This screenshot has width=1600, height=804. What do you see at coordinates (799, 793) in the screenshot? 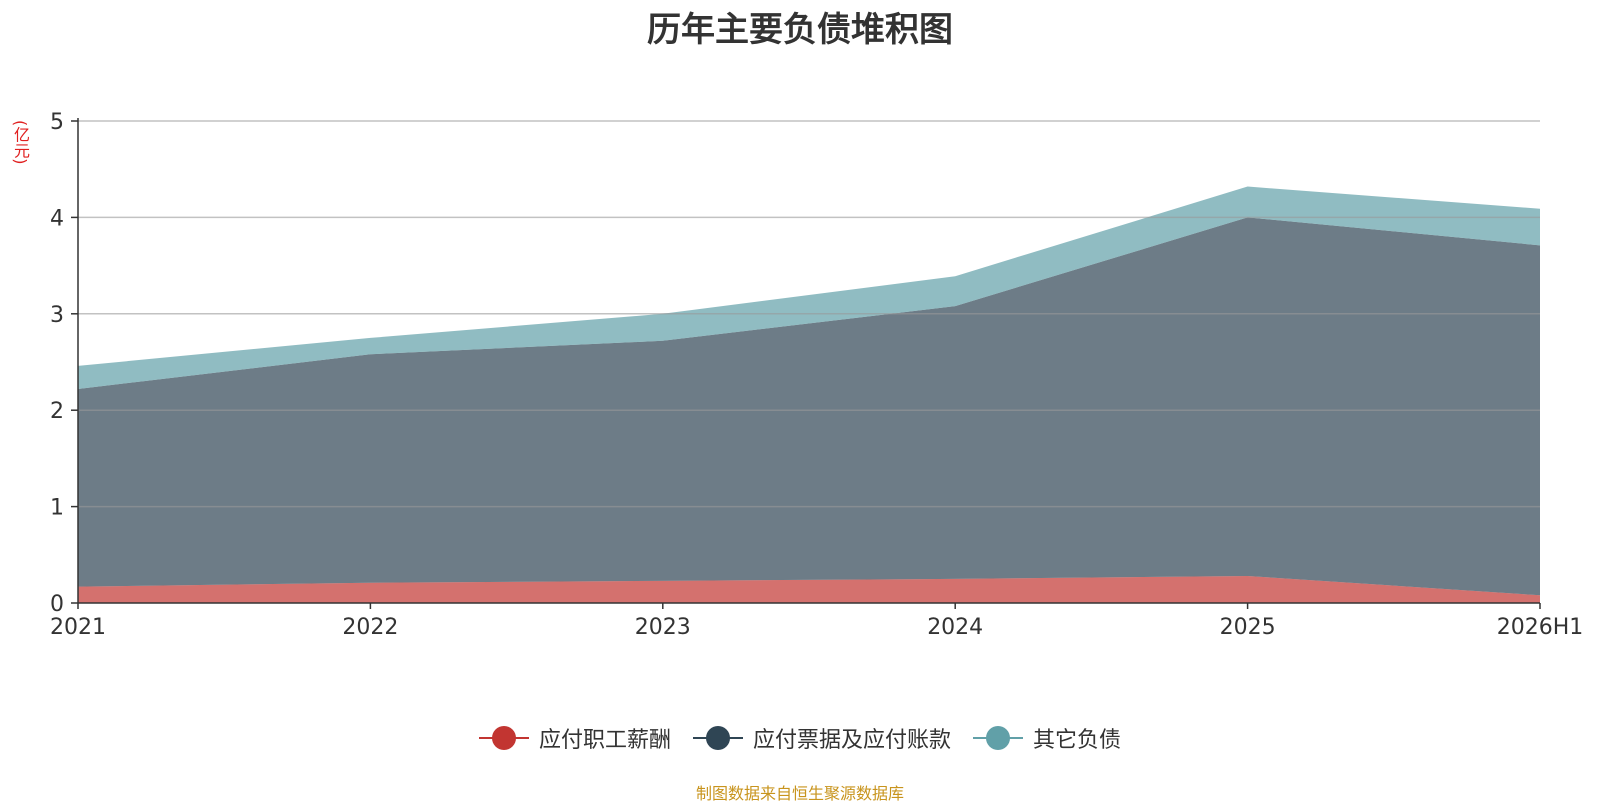
I see `source-note: 制图数据来自恒生聚源数据库` at bounding box center [799, 793].